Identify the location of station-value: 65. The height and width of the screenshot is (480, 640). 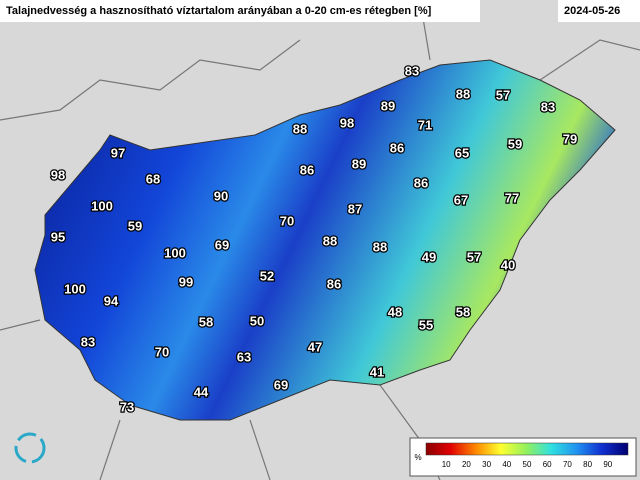
(462, 152).